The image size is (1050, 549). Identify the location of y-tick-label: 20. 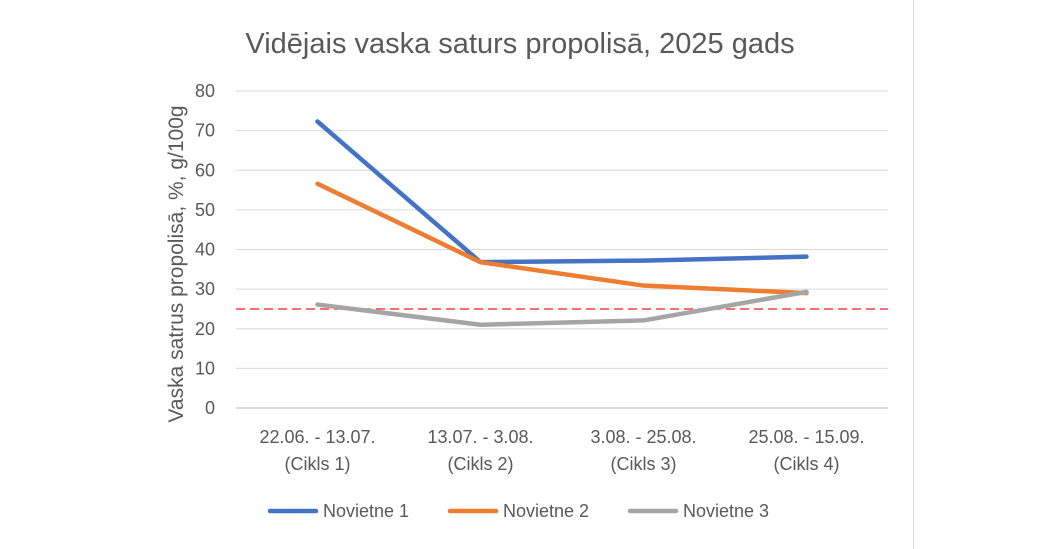
(205, 329).